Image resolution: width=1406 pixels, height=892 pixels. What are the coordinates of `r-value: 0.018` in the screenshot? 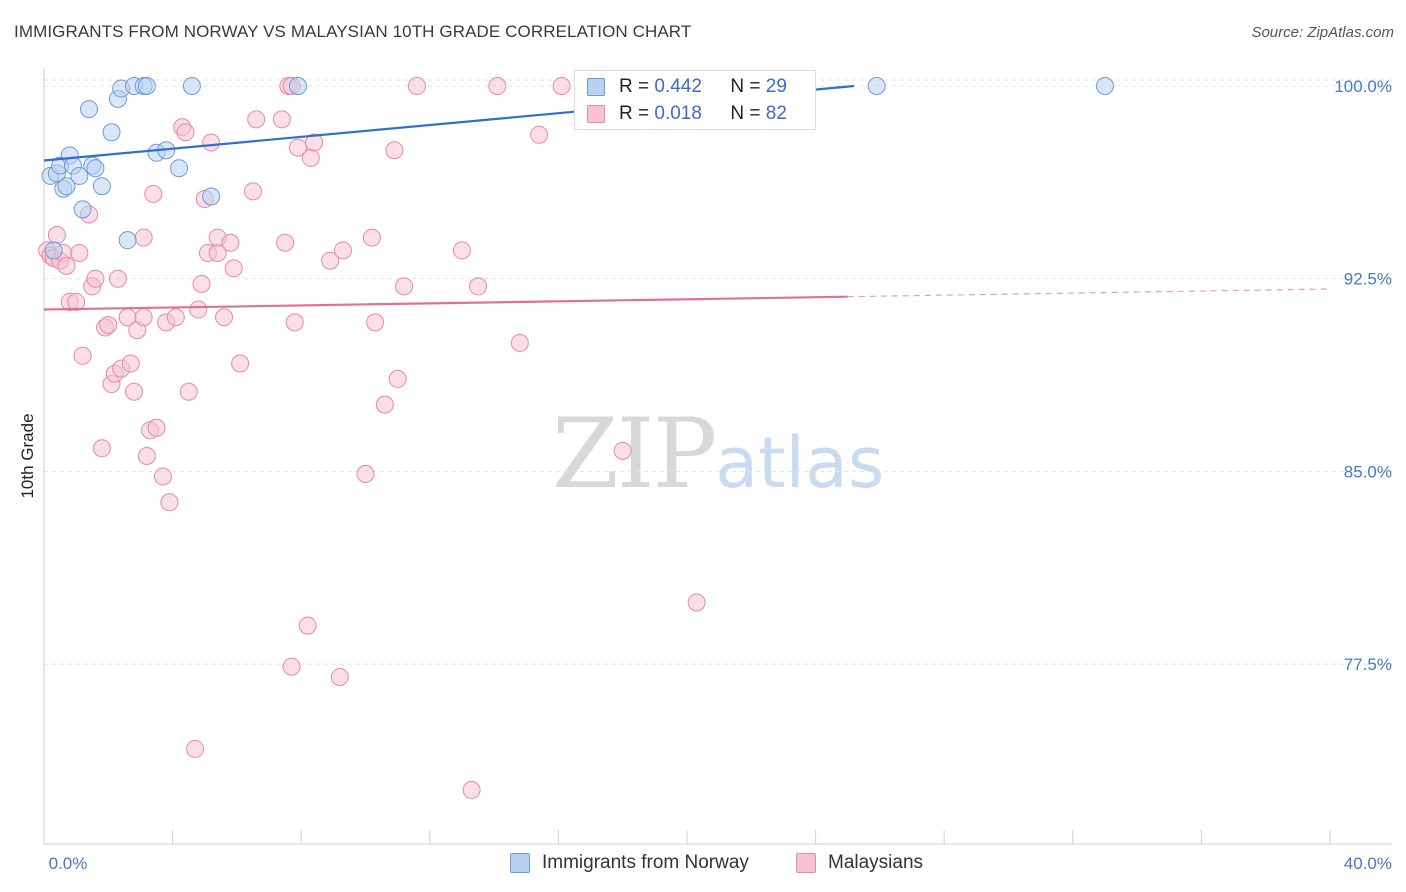 It's located at (678, 113).